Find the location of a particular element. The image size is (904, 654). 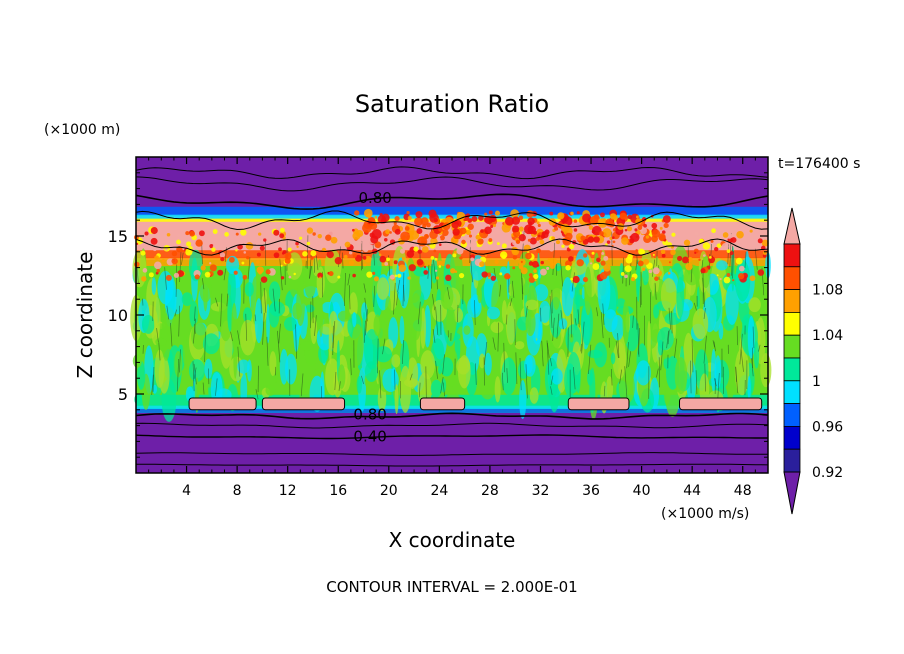

colorbar-over-triangle is located at coordinates (792, 226).